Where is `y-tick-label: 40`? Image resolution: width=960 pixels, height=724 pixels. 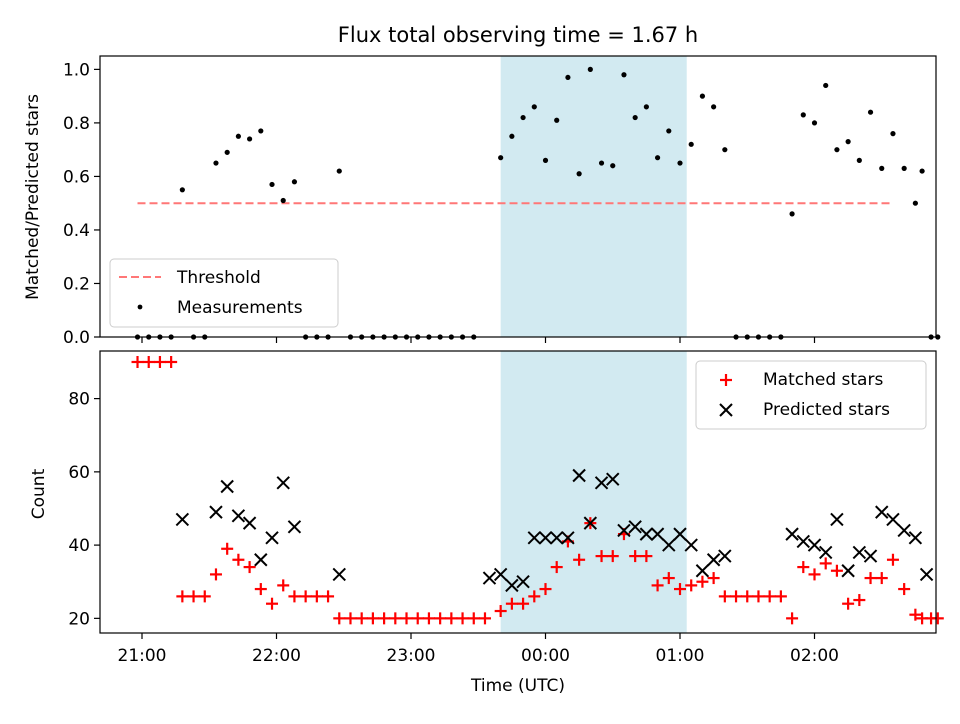
y-tick-label: 40 is located at coordinates (79, 546).